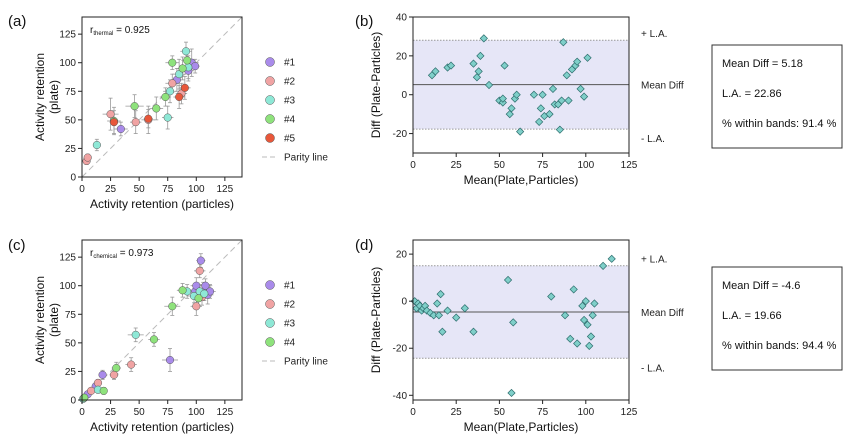  Describe the element at coordinates (662, 313) in the screenshot. I see `mean-diff-label: Mean Diff` at that location.